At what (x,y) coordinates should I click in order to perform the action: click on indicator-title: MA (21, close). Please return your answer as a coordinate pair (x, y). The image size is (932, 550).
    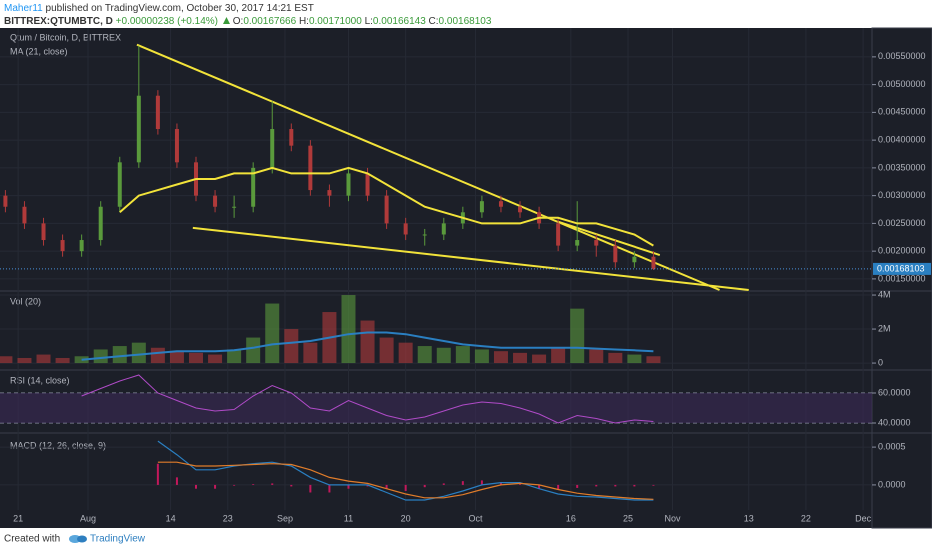
    Looking at the image, I should click on (39, 51).